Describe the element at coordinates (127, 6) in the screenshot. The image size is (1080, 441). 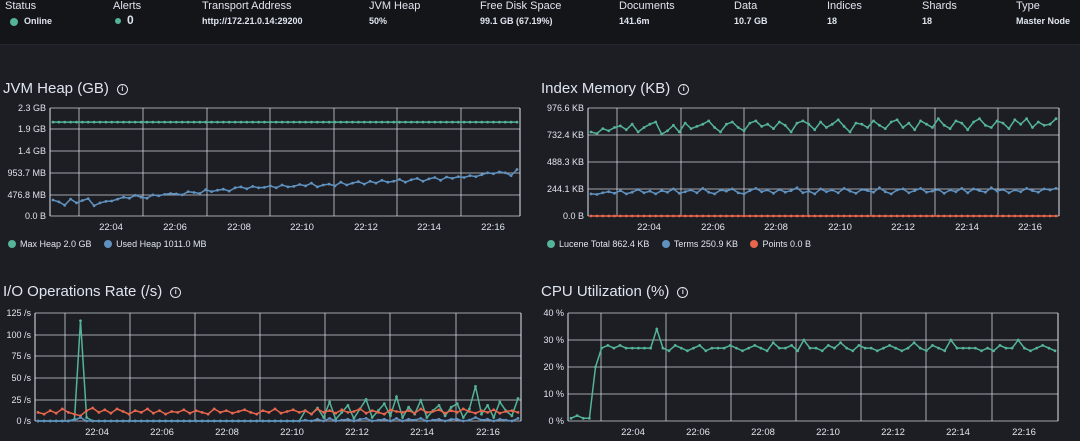
I see `alerts-label: Alerts` at that location.